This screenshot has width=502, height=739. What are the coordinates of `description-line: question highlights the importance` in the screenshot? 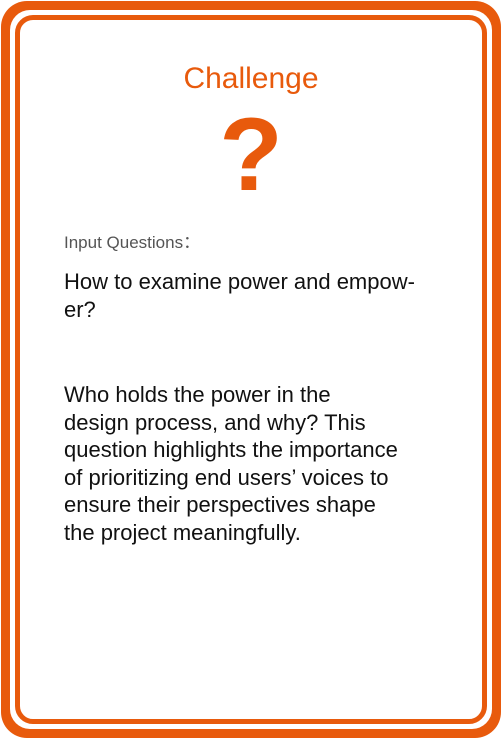 It's located at (231, 449).